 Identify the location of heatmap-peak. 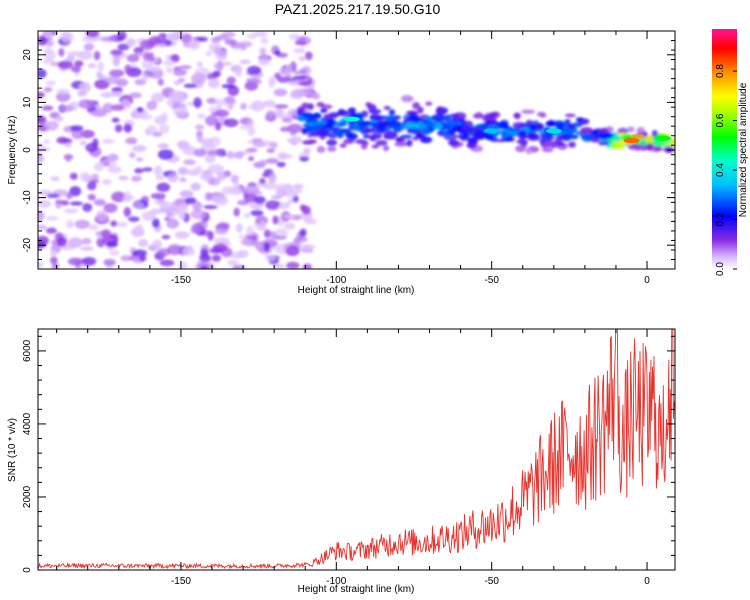
(351, 119).